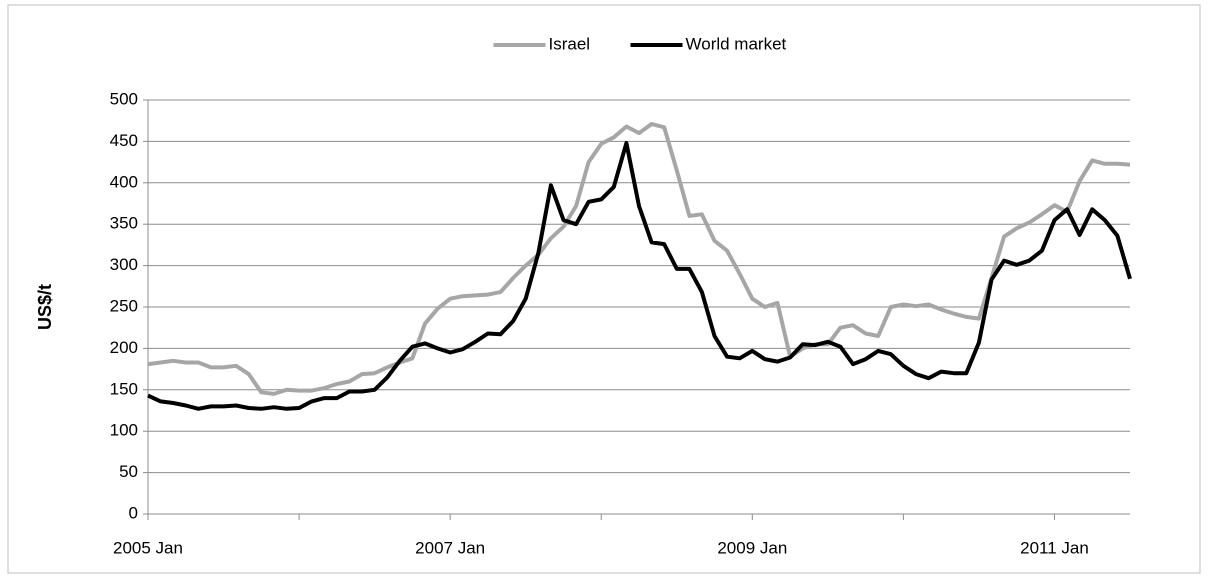  I want to click on legend-label: World market, so click(736, 43).